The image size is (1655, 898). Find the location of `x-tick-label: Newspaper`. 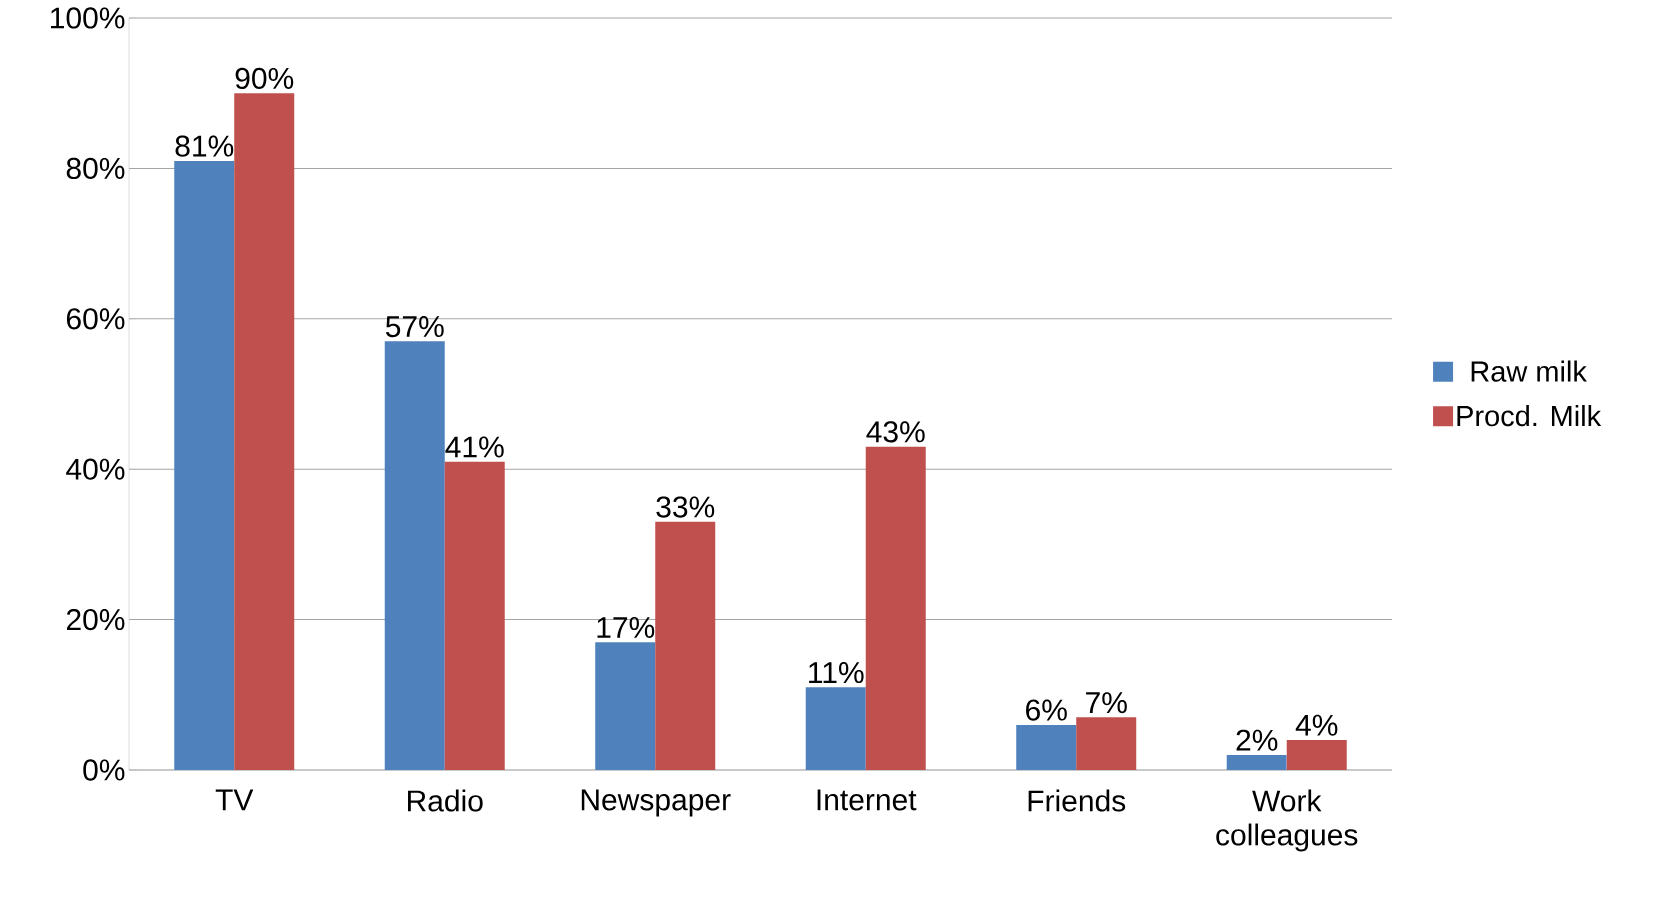

x-tick-label: Newspaper is located at coordinates (656, 803).